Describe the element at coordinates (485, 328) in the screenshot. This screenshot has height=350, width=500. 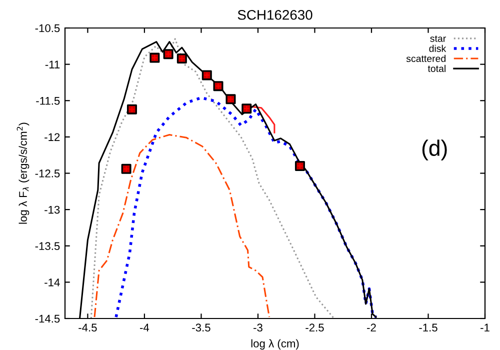
I see `x-tick-label: -1` at that location.